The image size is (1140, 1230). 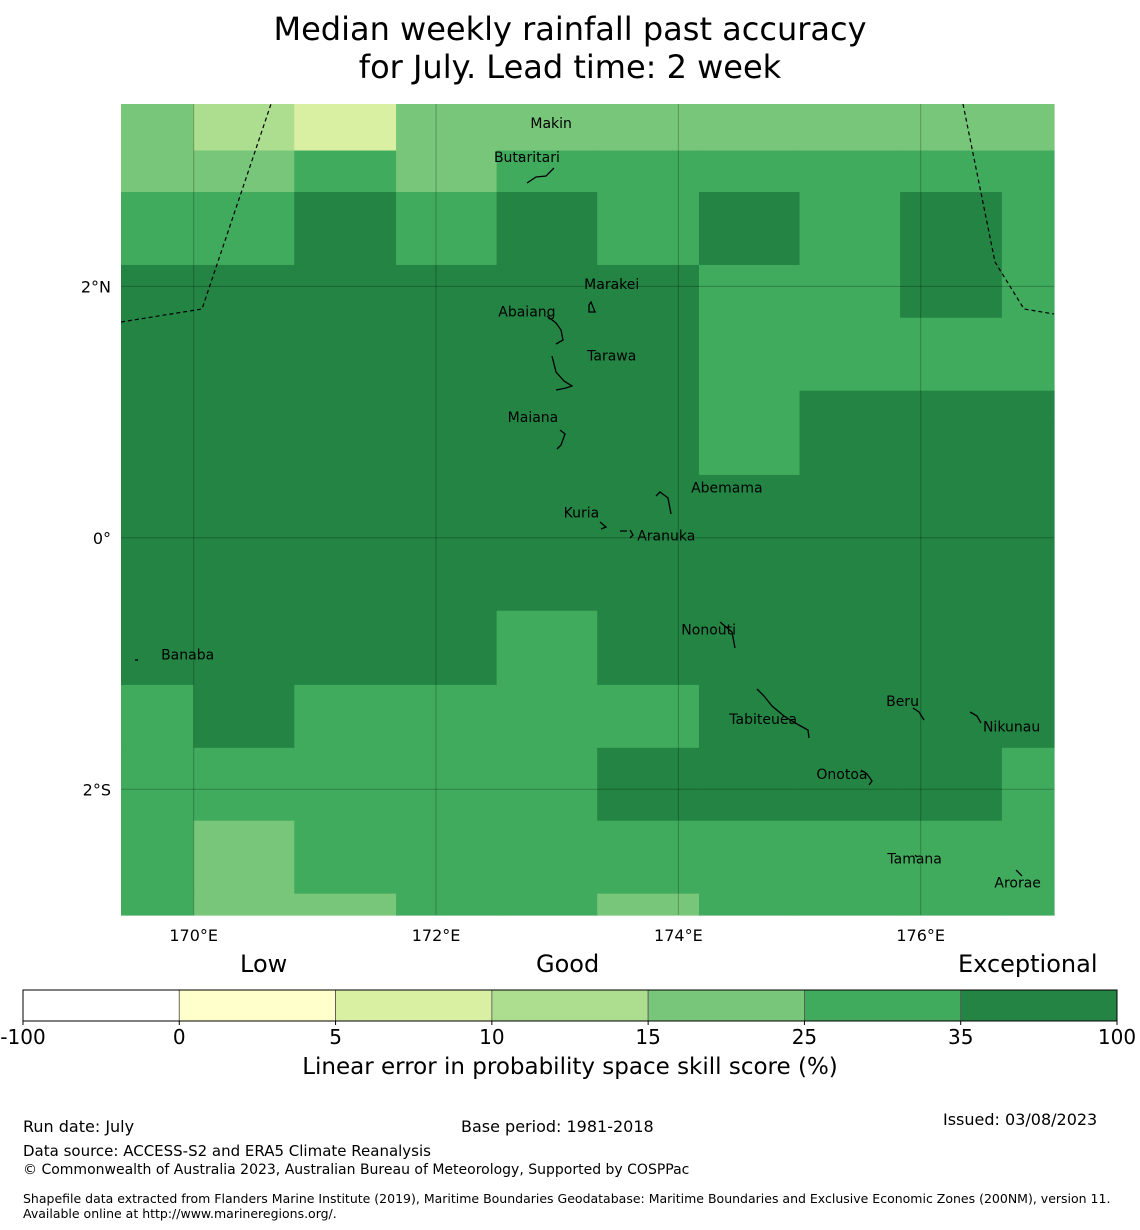 What do you see at coordinates (335, 1037) in the screenshot?
I see `colorbar-tick-label: 5` at bounding box center [335, 1037].